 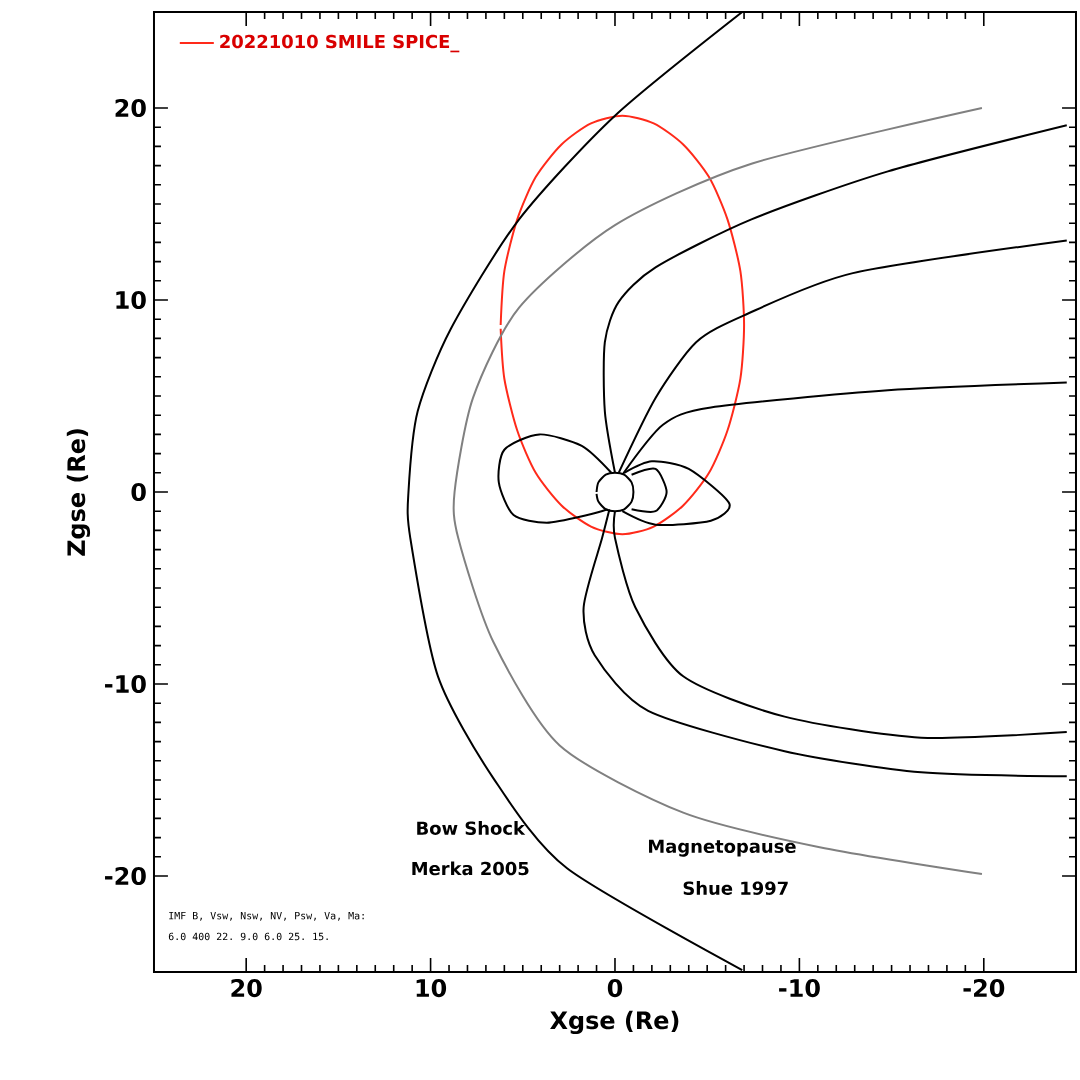 I want to click on annotation: Shue 1997, so click(x=735, y=888).